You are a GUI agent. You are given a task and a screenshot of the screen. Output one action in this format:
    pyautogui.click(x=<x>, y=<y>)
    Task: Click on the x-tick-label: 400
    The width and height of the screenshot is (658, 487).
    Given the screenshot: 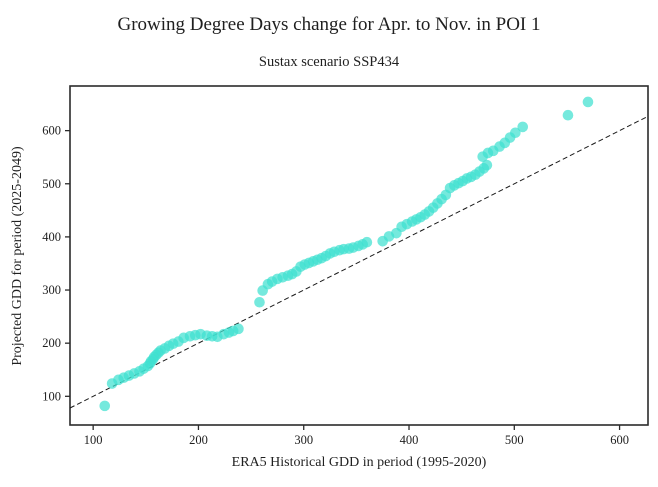 What is the action you would take?
    pyautogui.click(x=409, y=440)
    